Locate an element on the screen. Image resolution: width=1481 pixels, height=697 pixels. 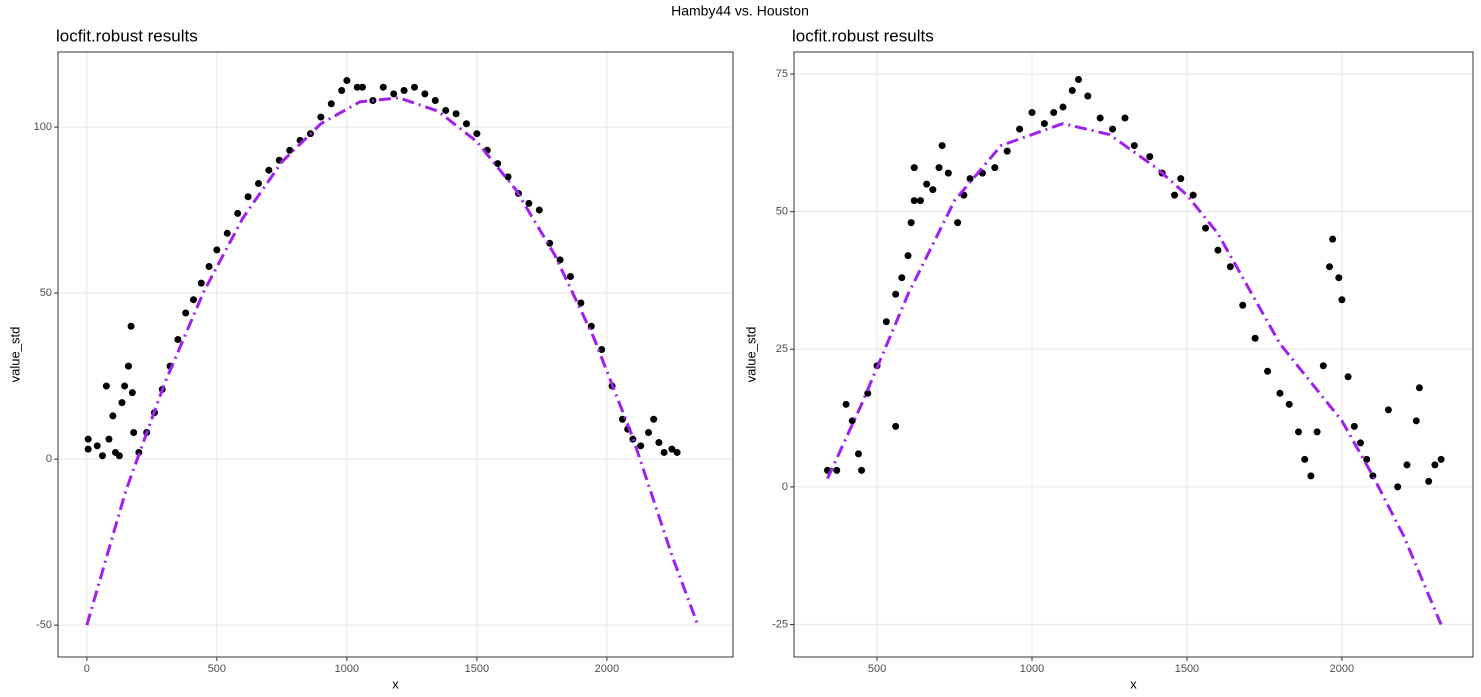
x-tick-label: 1500 is located at coordinates (1187, 669).